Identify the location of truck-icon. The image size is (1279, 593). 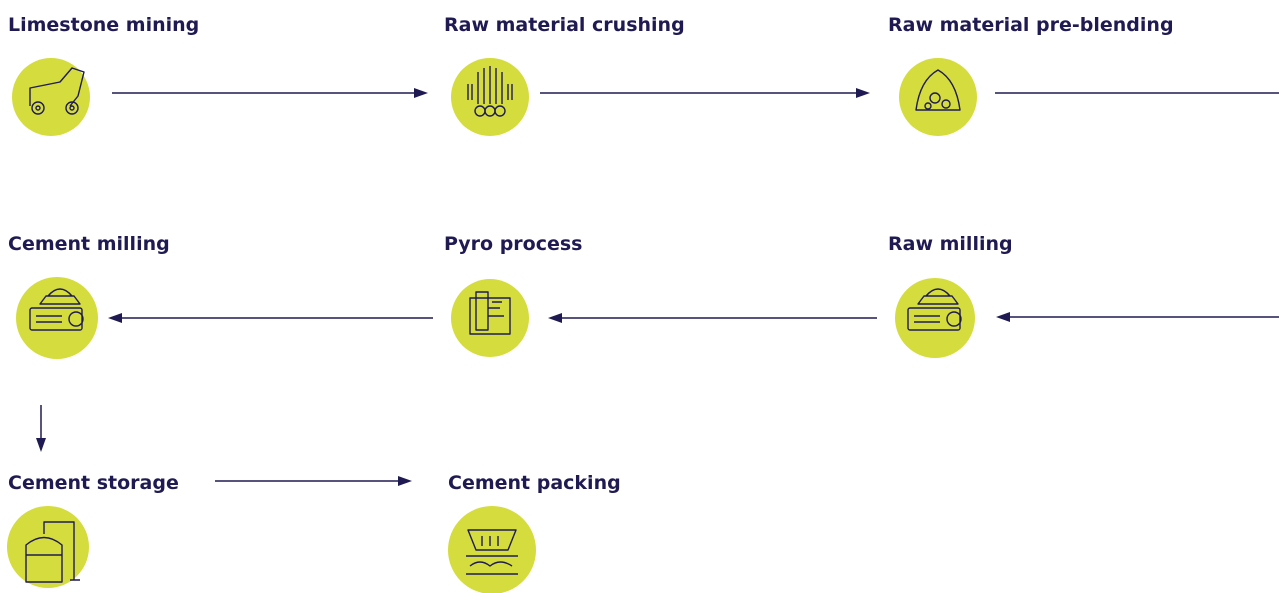
(57, 91).